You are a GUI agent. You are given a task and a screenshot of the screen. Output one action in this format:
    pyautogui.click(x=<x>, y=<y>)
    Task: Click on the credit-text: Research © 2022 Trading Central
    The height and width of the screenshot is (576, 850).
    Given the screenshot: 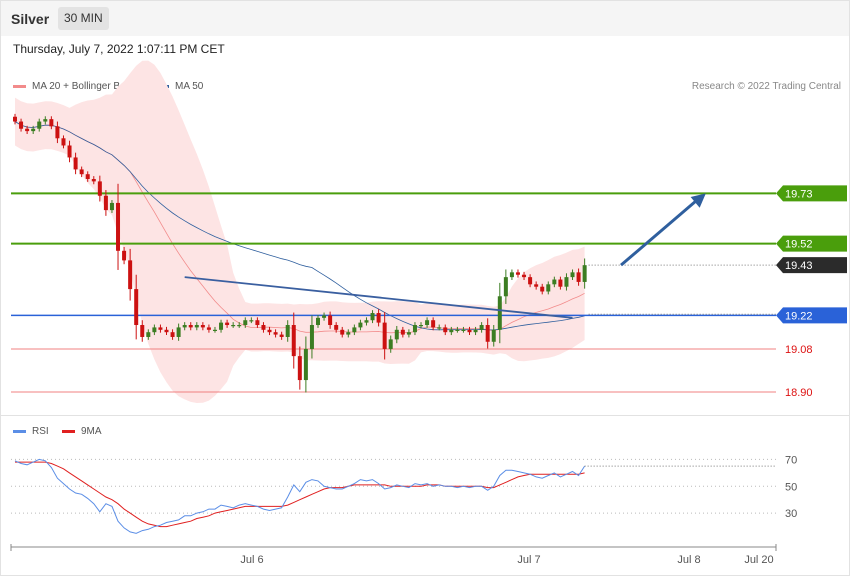 What is the action you would take?
    pyautogui.click(x=766, y=86)
    